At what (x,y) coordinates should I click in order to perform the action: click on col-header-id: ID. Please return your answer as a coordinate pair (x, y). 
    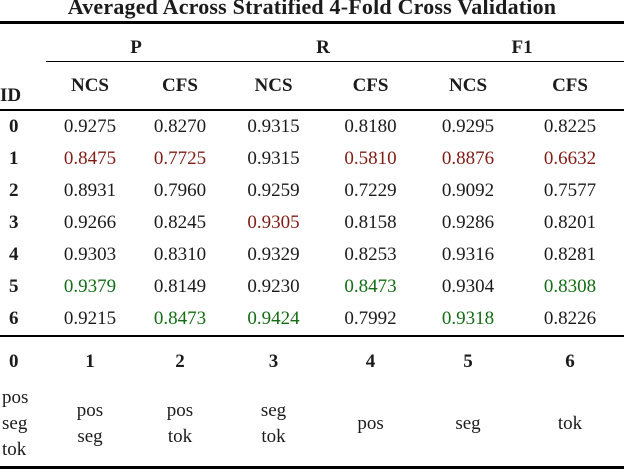
    Looking at the image, I should click on (23, 66).